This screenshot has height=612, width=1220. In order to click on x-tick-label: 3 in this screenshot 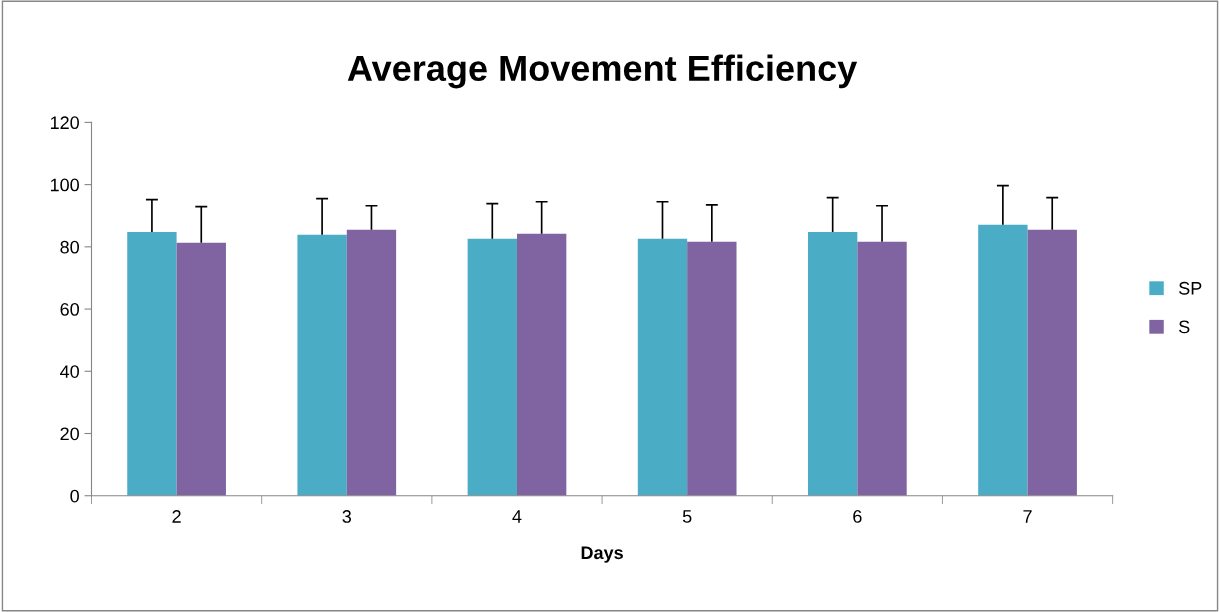, I will do `click(347, 516)`.